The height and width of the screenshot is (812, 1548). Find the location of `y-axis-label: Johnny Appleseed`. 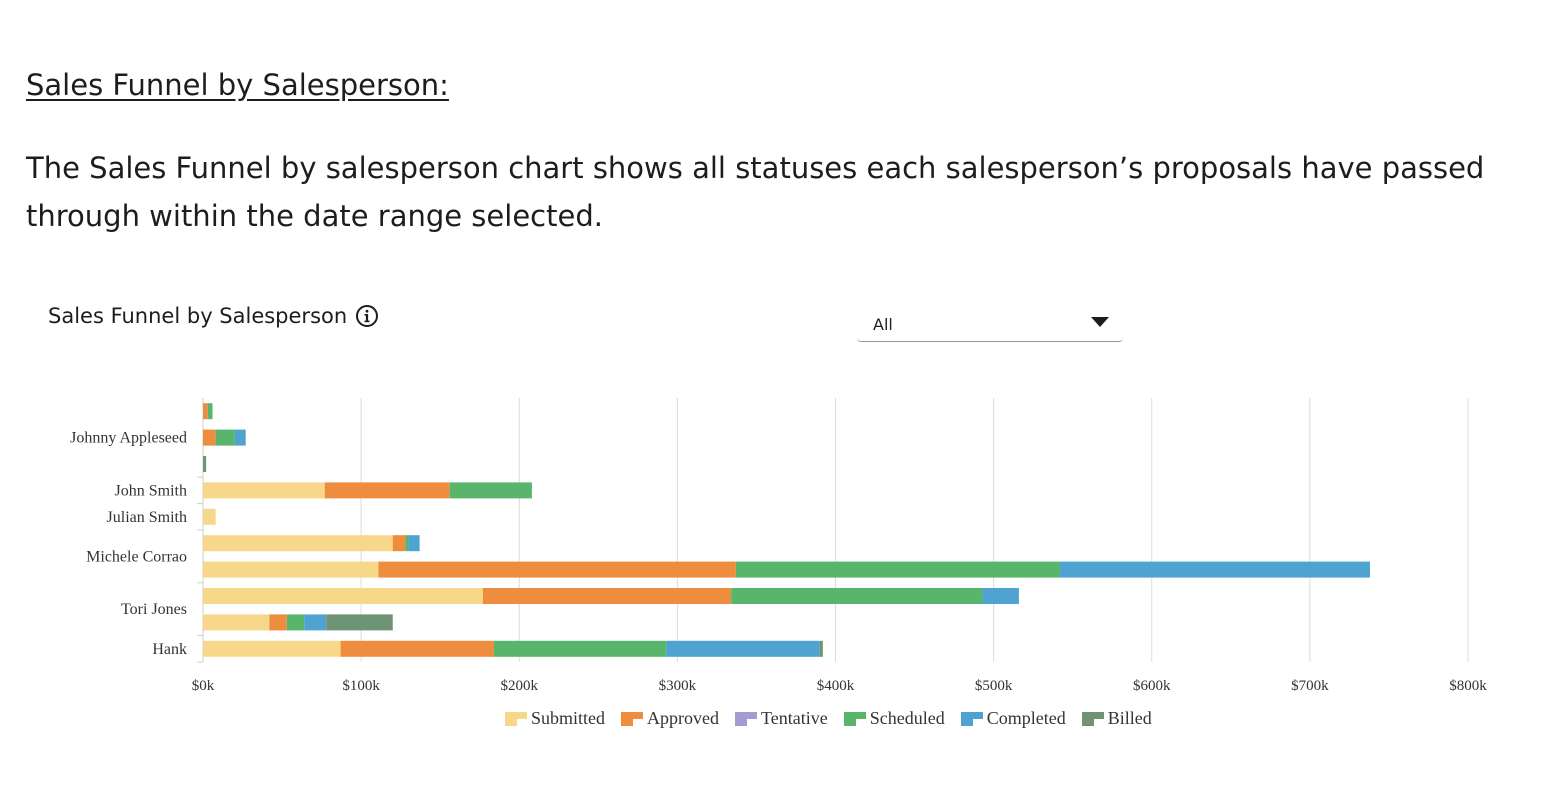

y-axis-label: Johnny Appleseed is located at coordinates (128, 438).